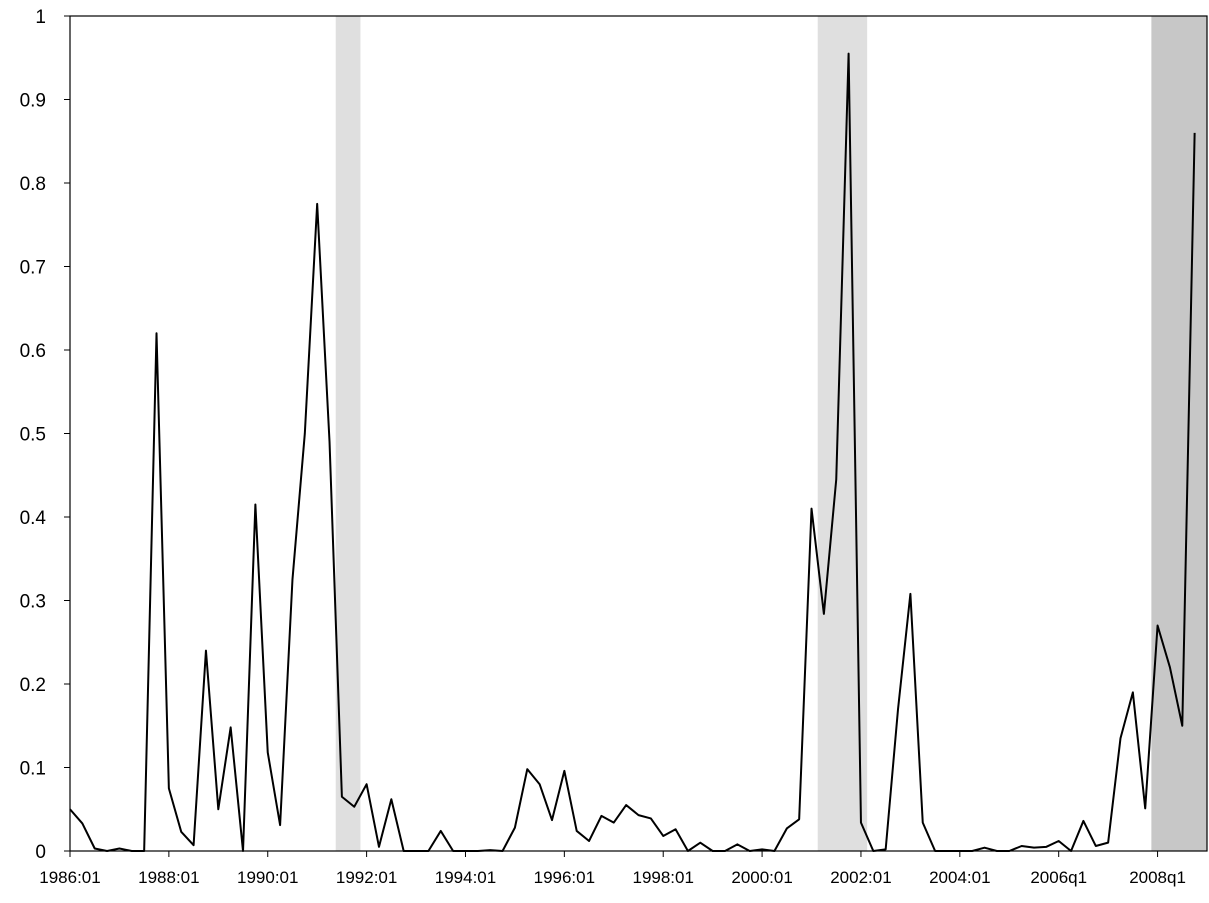 This screenshot has height=903, width=1209. Describe the element at coordinates (662, 877) in the screenshot. I see `x-tick-label: 1998:01` at that location.